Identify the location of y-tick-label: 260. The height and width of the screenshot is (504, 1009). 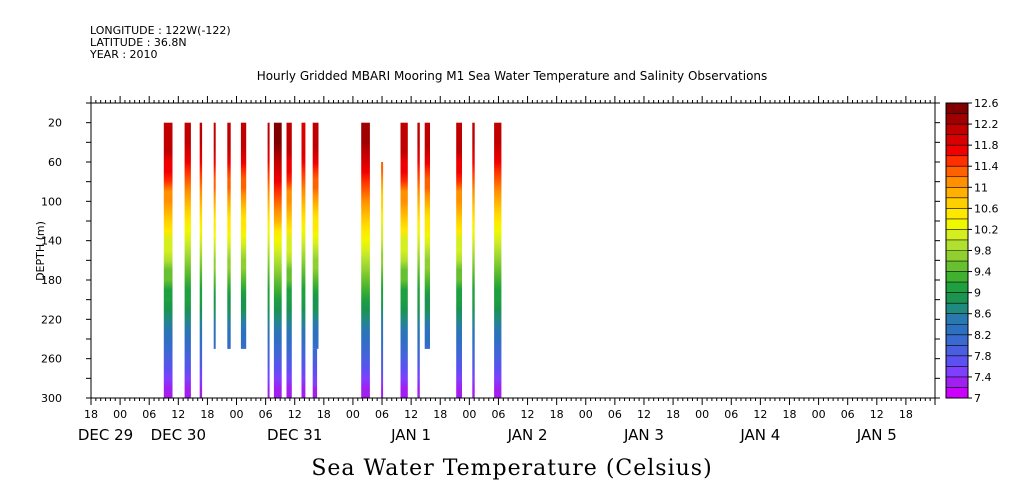
(51, 359).